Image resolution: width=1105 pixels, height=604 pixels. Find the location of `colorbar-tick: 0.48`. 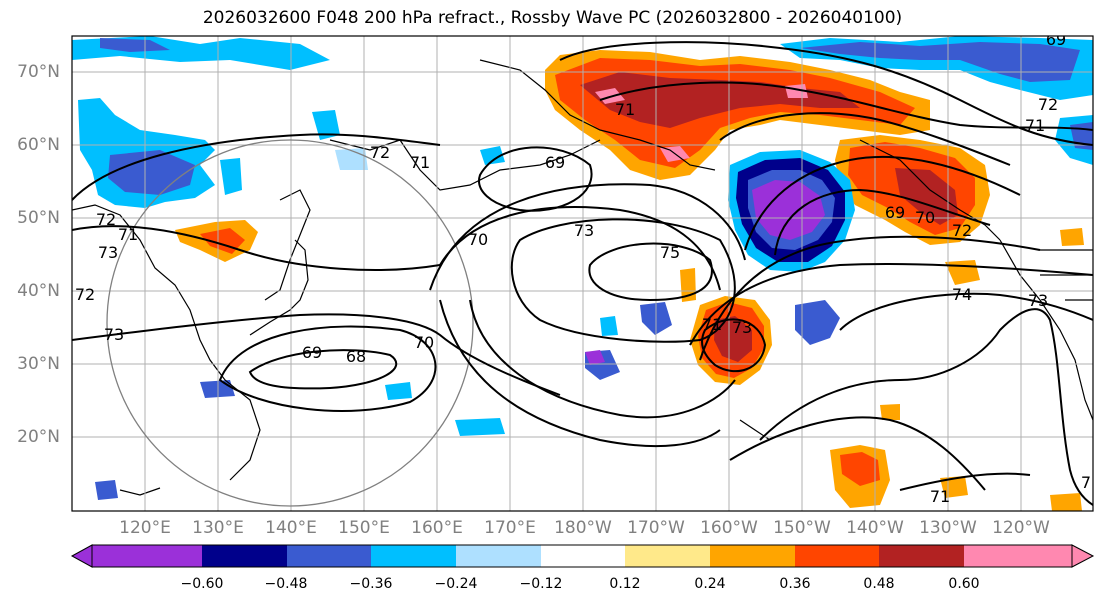

colorbar-tick: 0.48 is located at coordinates (879, 584).